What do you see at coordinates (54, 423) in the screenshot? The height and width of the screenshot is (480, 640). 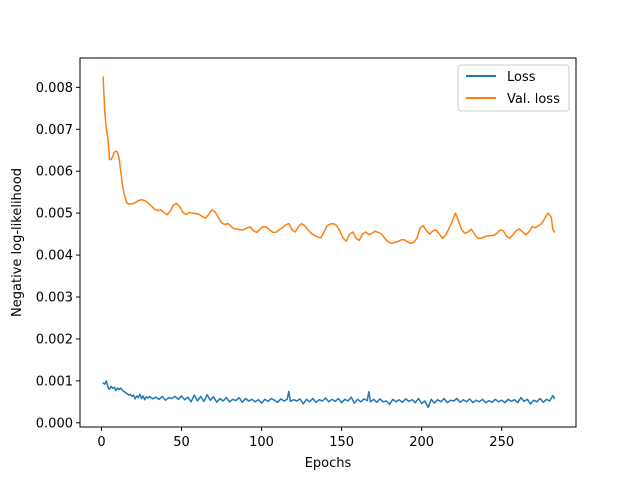 I see `y-tick-label: 0.000` at bounding box center [54, 423].